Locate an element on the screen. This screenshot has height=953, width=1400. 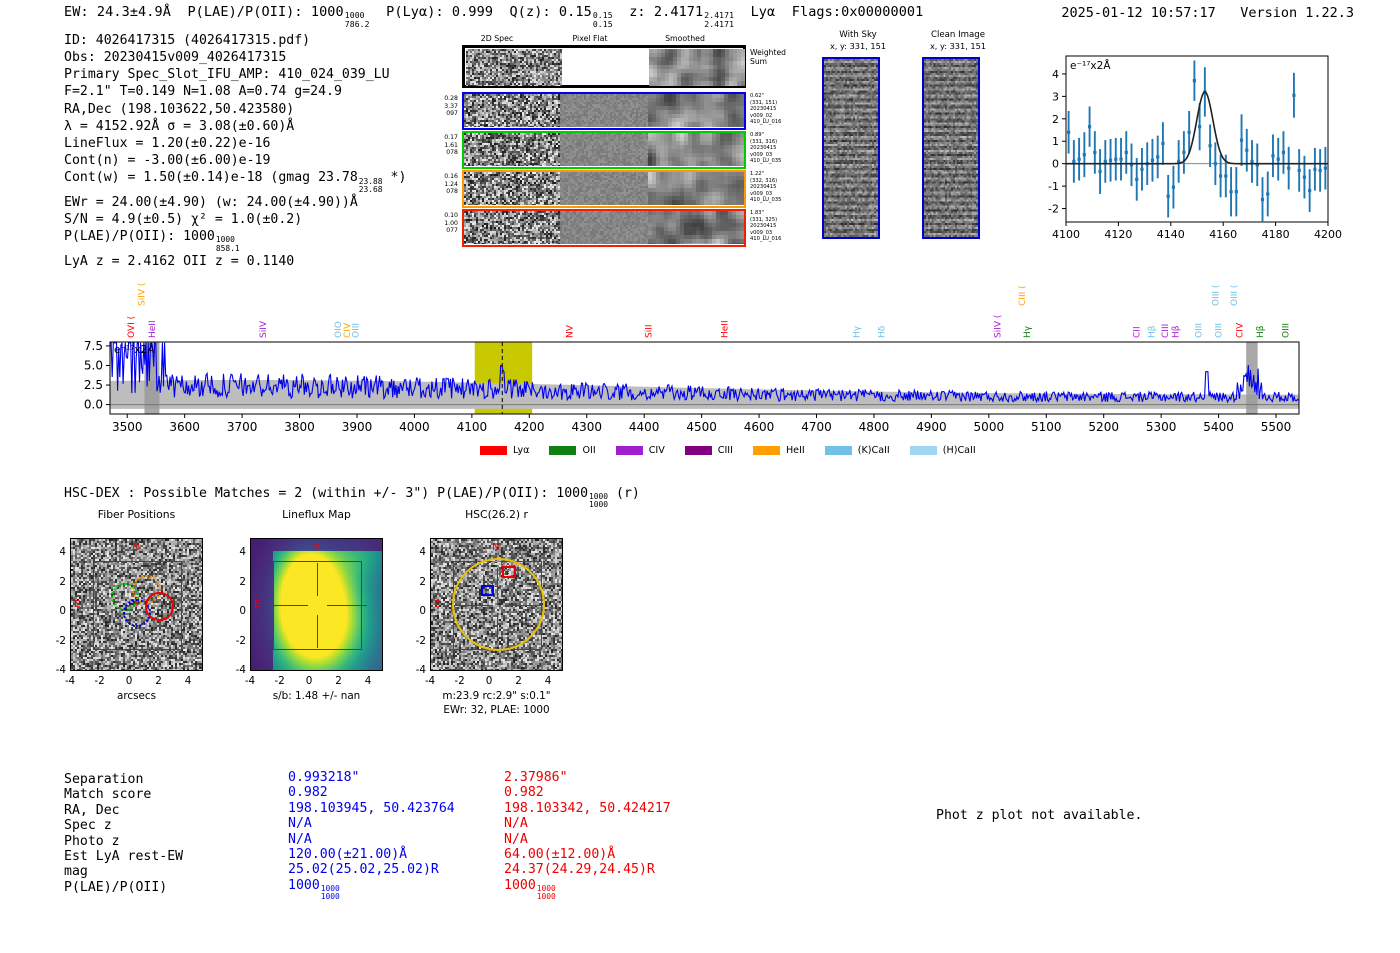
legend-label: HeII is located at coordinates (795, 450).